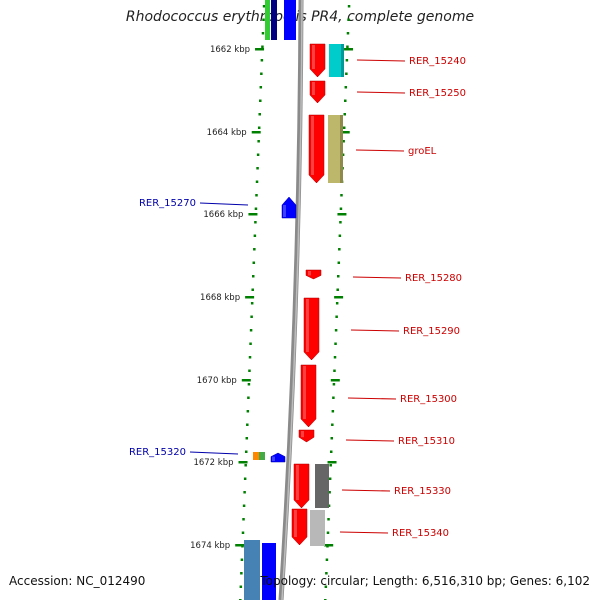 Image resolution: width=600 pixels, height=600 pixels. I want to click on gene-label: RER_15280, so click(433, 278).